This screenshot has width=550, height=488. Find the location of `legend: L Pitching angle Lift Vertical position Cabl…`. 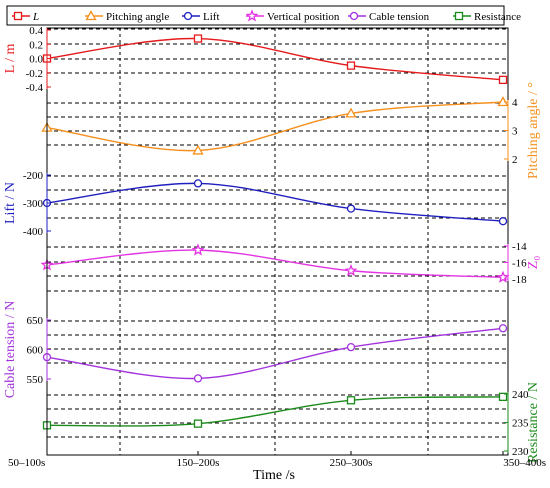

legend: L Pitching angle Lift Vertical position Cabl… is located at coordinates (263, 15).